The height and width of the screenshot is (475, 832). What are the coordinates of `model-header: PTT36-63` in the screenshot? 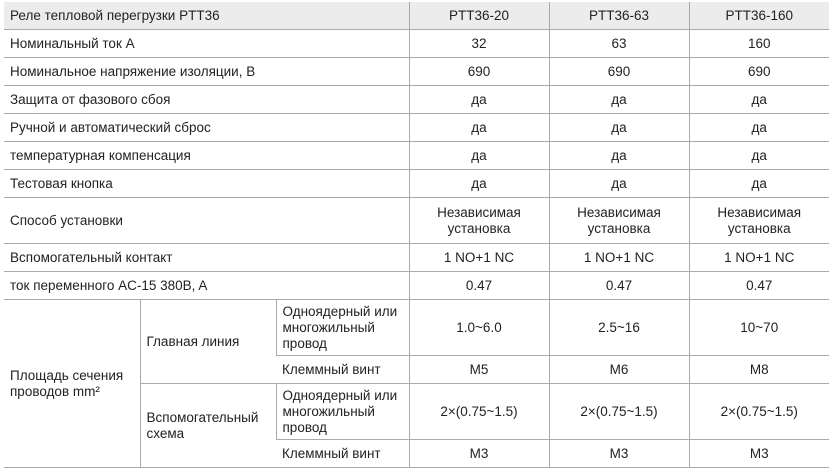 It's located at (618, 16).